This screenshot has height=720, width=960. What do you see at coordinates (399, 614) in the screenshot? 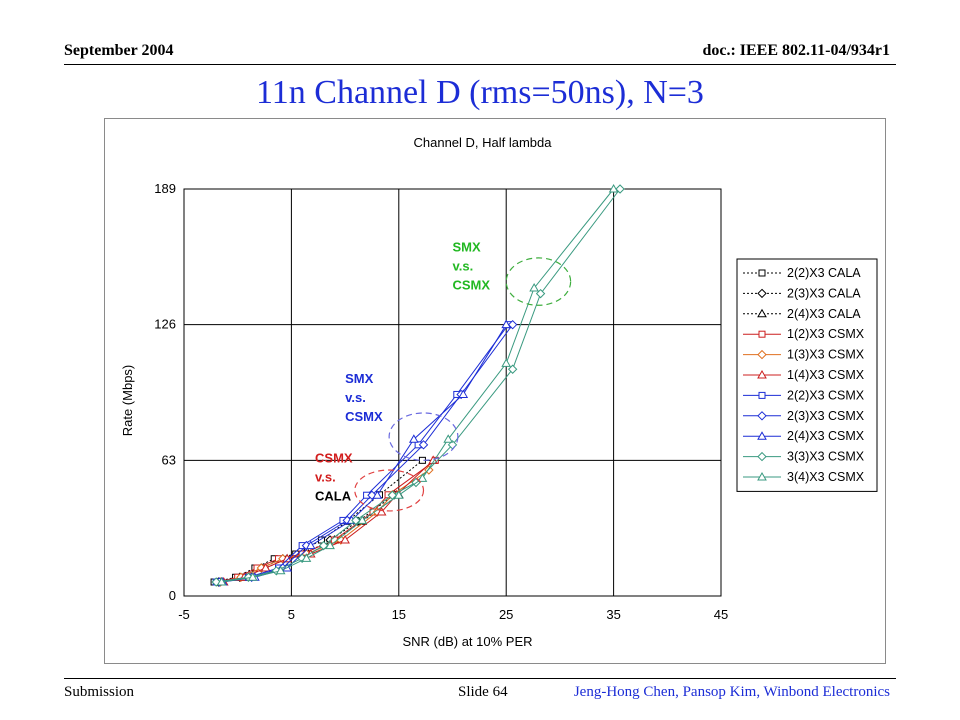
I see `x-tick-label: 15` at bounding box center [399, 614].